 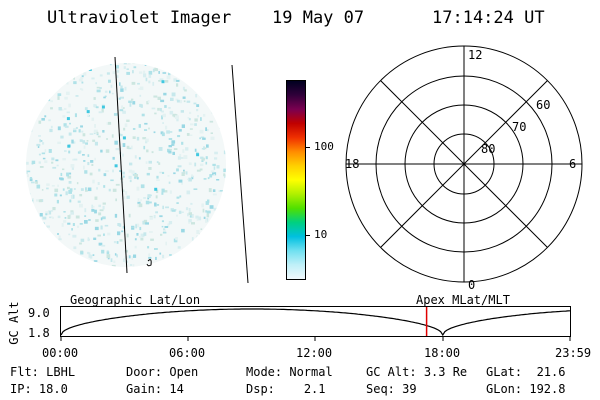 What do you see at coordinates (442, 353) in the screenshot?
I see `x-tick-label-3: 18:00` at bounding box center [442, 353].